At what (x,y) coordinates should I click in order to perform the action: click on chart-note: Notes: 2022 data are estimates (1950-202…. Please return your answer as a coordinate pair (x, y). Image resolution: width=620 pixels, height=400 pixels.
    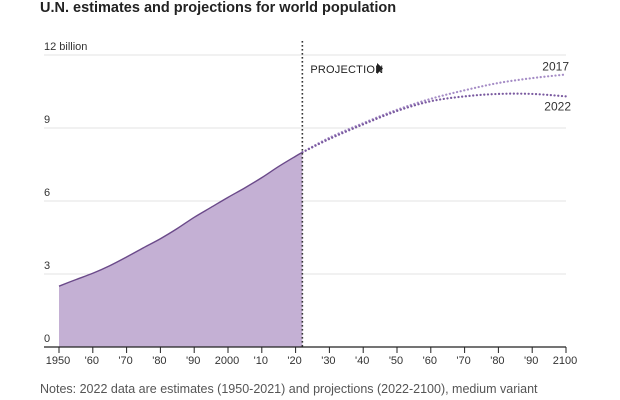
    Looking at the image, I should click on (289, 389).